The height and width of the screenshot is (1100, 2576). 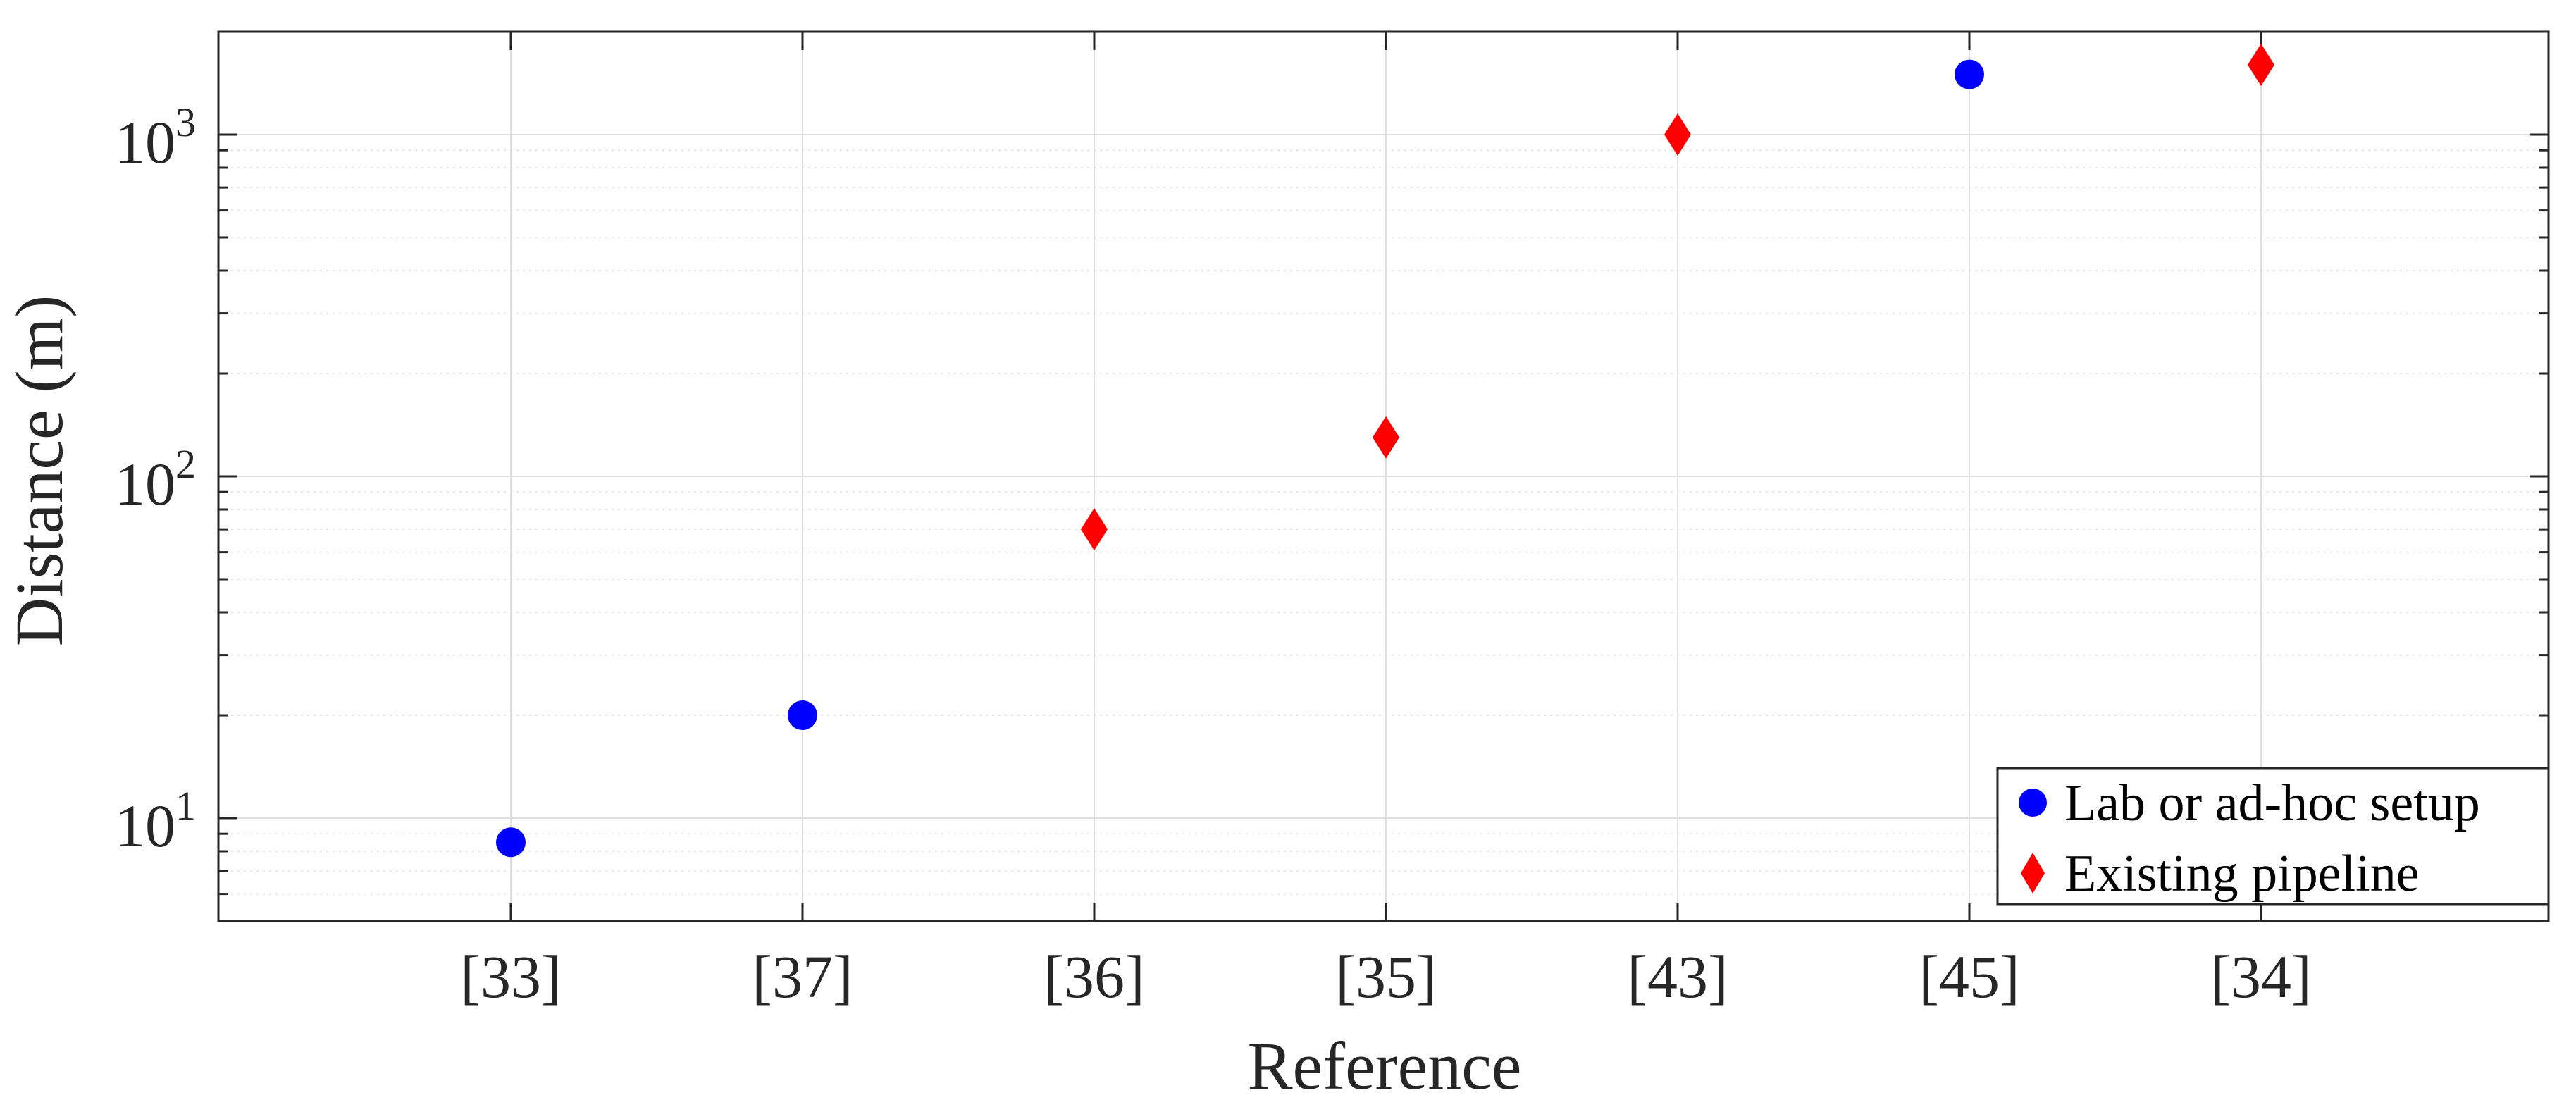 I want to click on x-tick-label: [45], so click(x=1969, y=977).